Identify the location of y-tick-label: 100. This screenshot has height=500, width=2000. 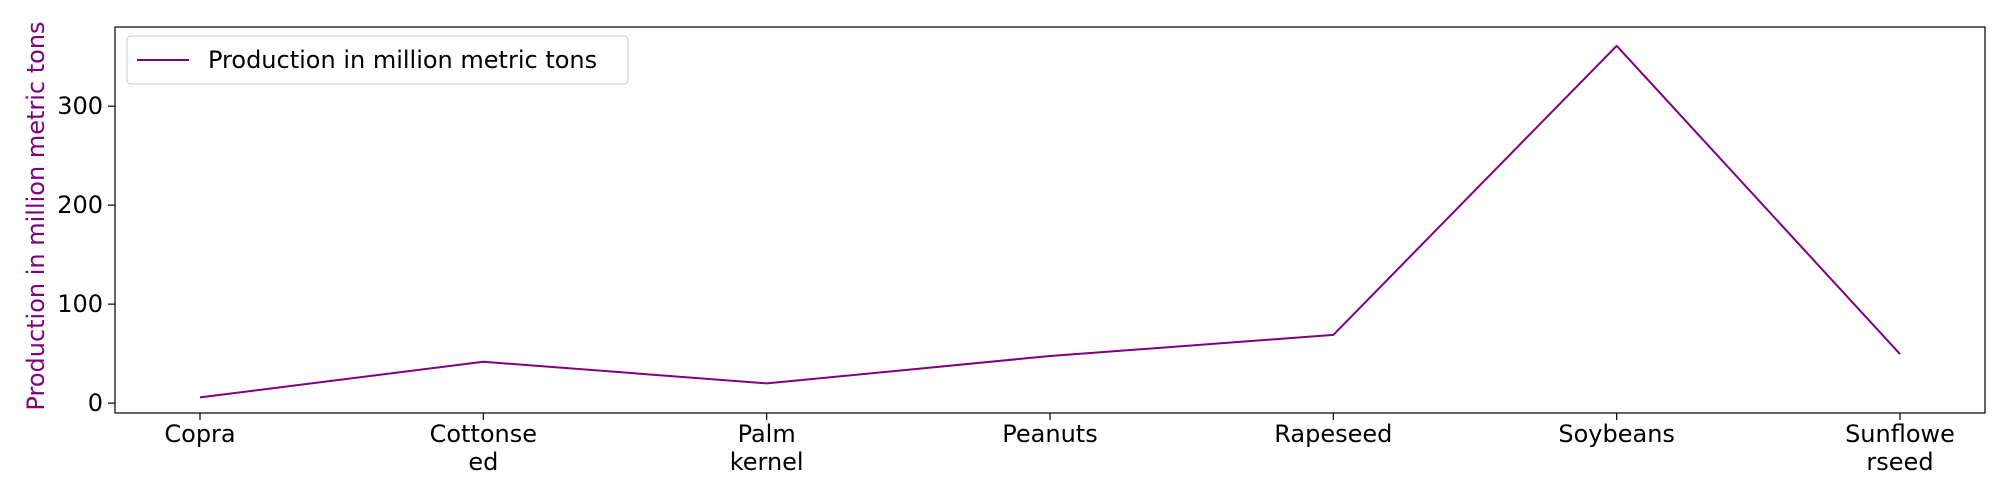
(80, 304).